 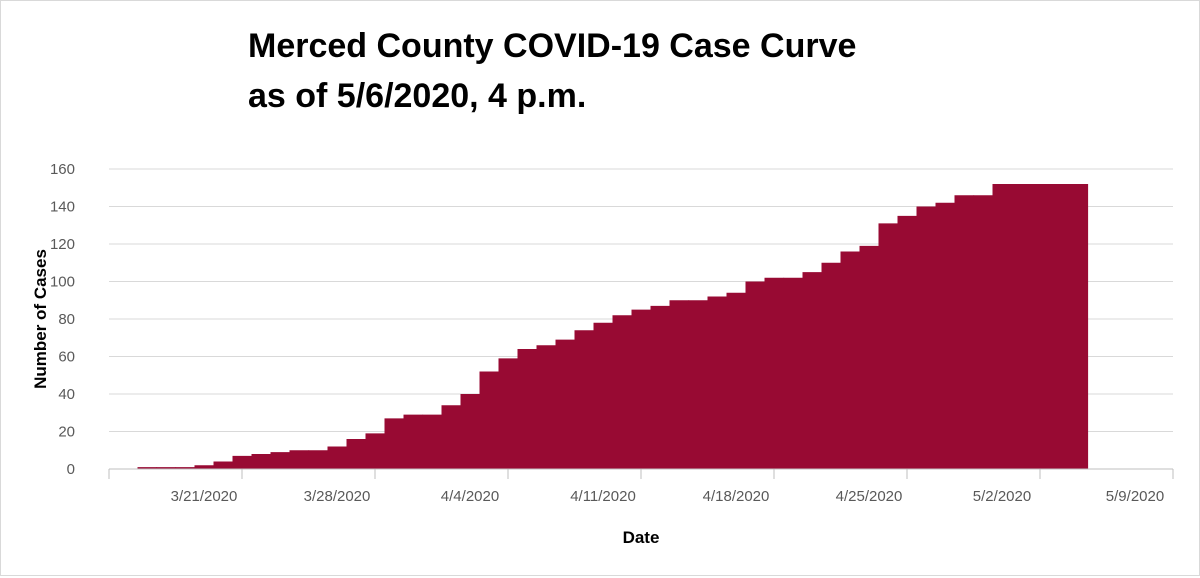 What do you see at coordinates (869, 496) in the screenshot?
I see `x-tick-label-4/25/2020: 4/25/2020` at bounding box center [869, 496].